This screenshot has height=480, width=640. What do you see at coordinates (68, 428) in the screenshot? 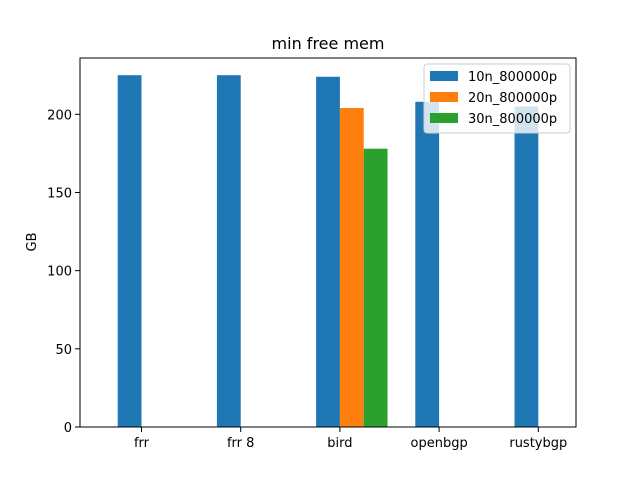
I see `y-tick-label: 0` at bounding box center [68, 428].